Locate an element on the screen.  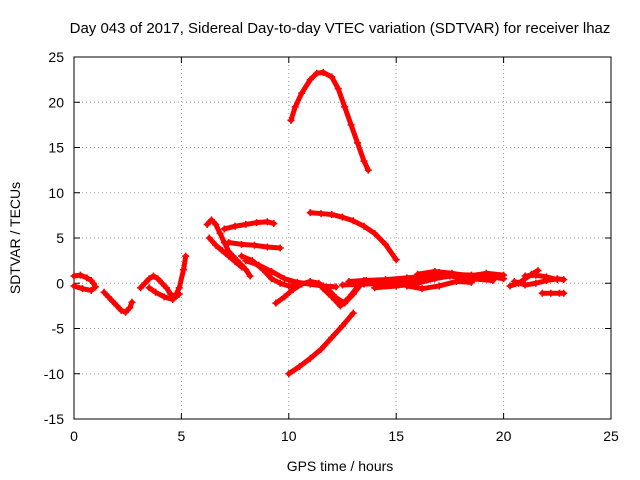
y-tick-label: 20 is located at coordinates (56, 102).